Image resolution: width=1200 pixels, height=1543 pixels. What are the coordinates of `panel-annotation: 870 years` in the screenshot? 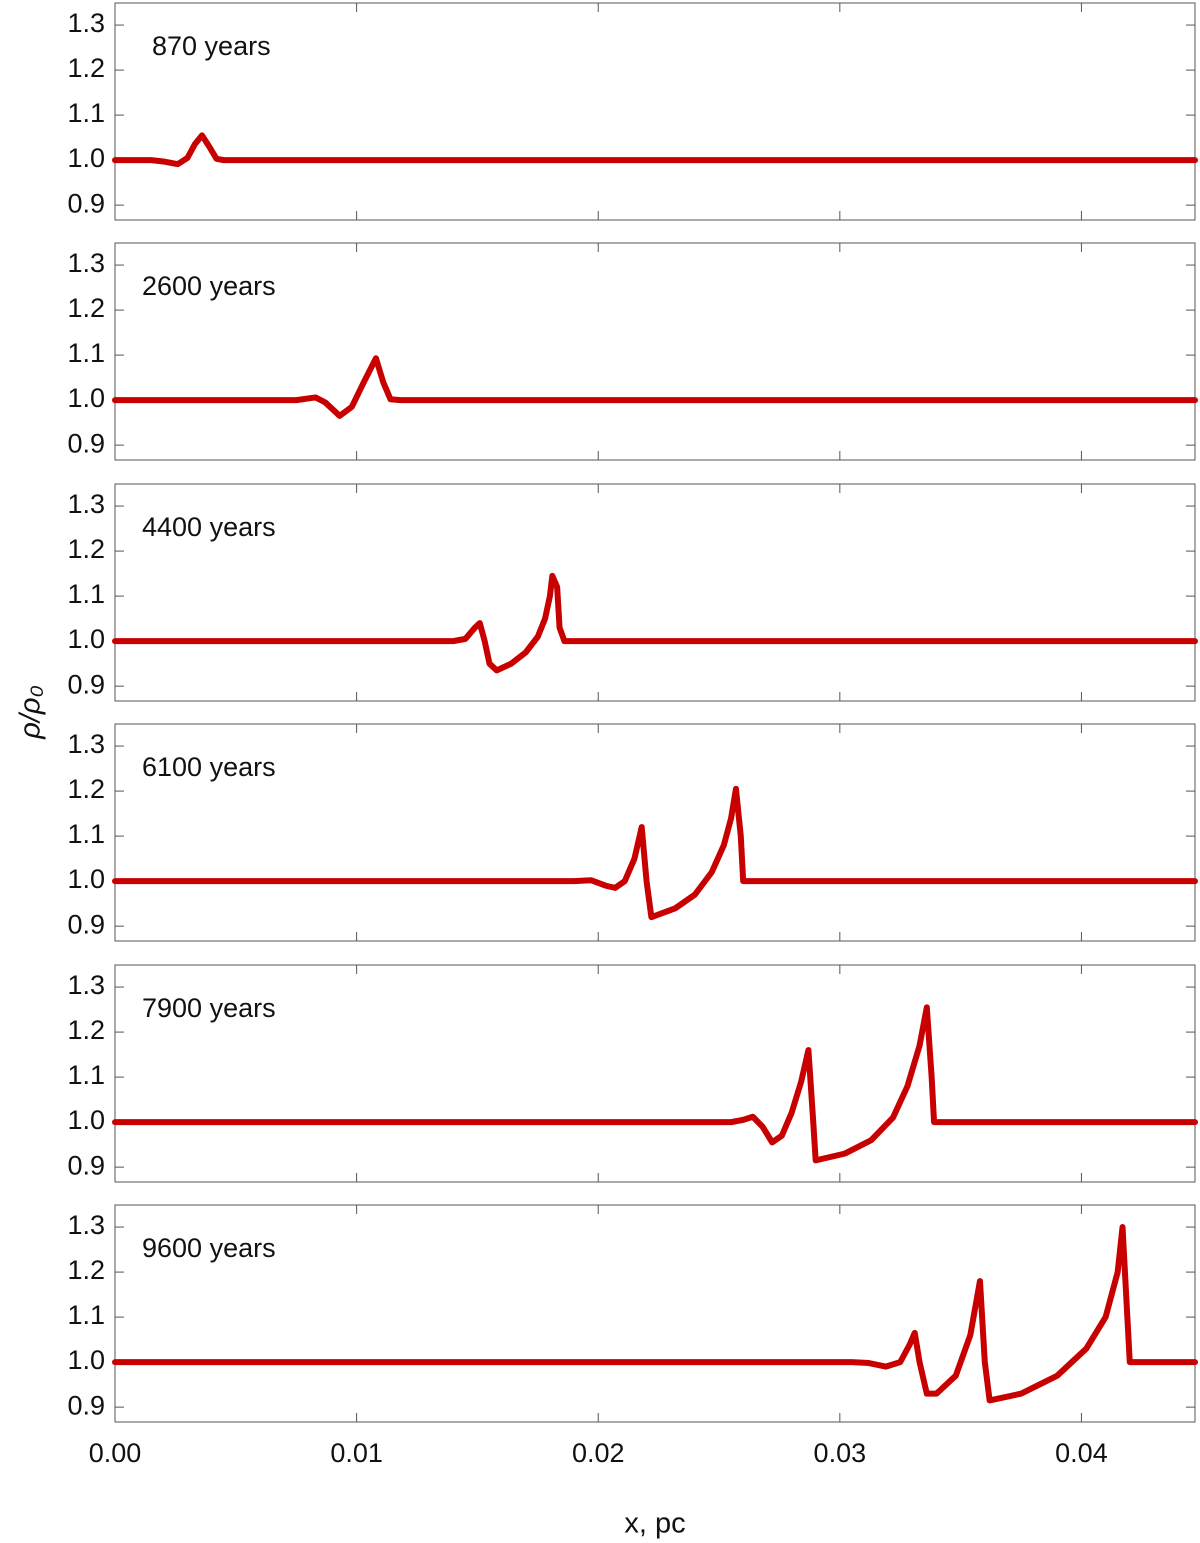 It's located at (211, 46).